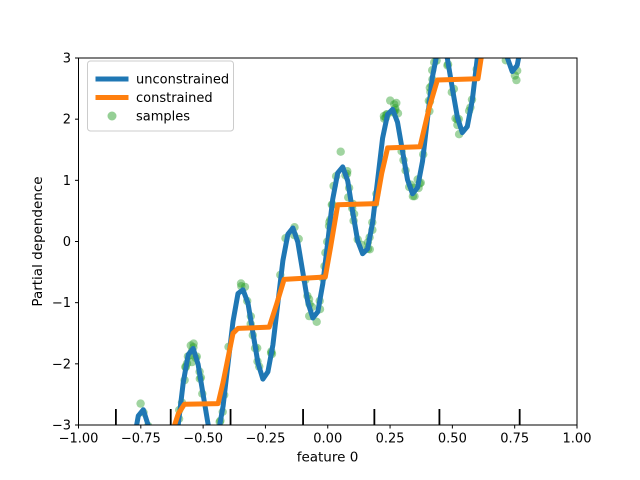  I want to click on legend-label-samples: samples, so click(163, 117).